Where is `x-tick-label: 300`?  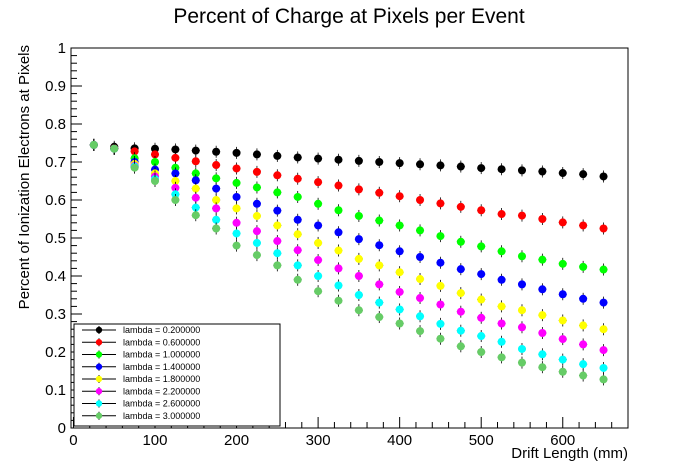 x-tick-label: 300 is located at coordinates (318, 440).